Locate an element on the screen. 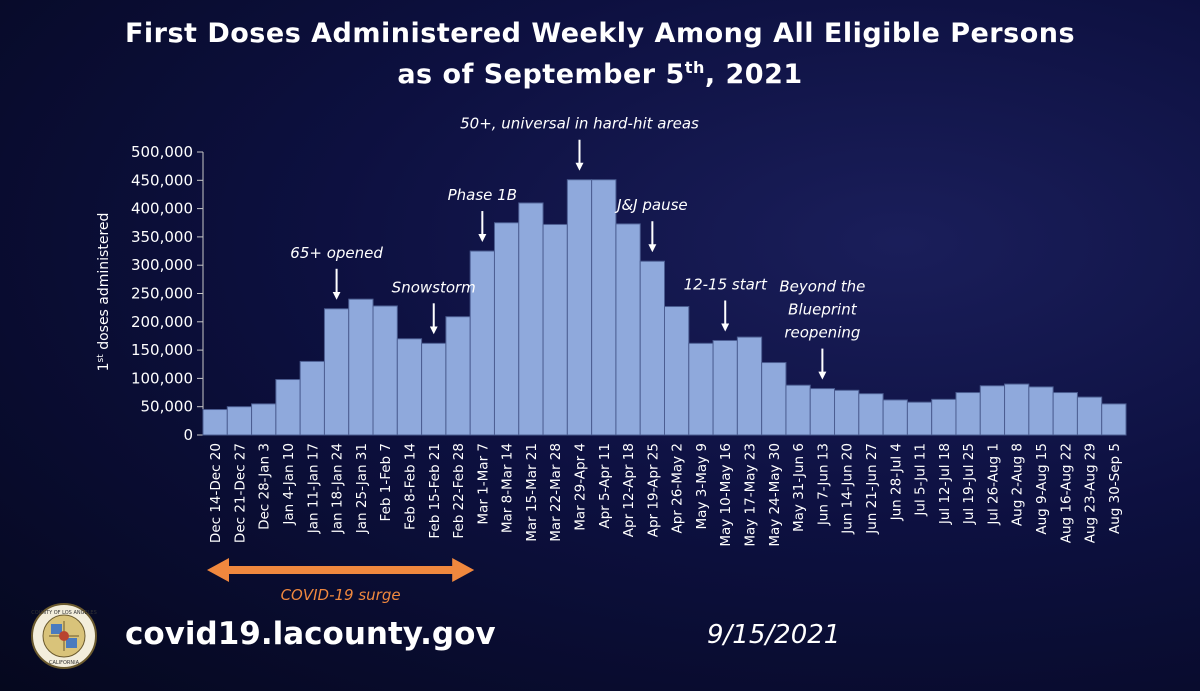  y-tick-label: 250,000 is located at coordinates (162, 294).